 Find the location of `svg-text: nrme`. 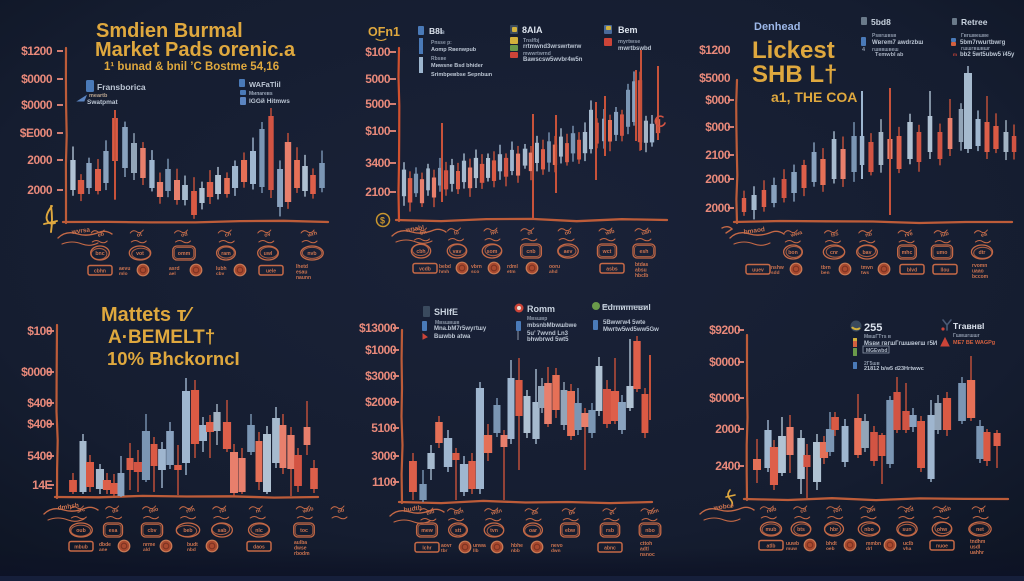

svg-text: nrme is located at coordinates (149, 545).